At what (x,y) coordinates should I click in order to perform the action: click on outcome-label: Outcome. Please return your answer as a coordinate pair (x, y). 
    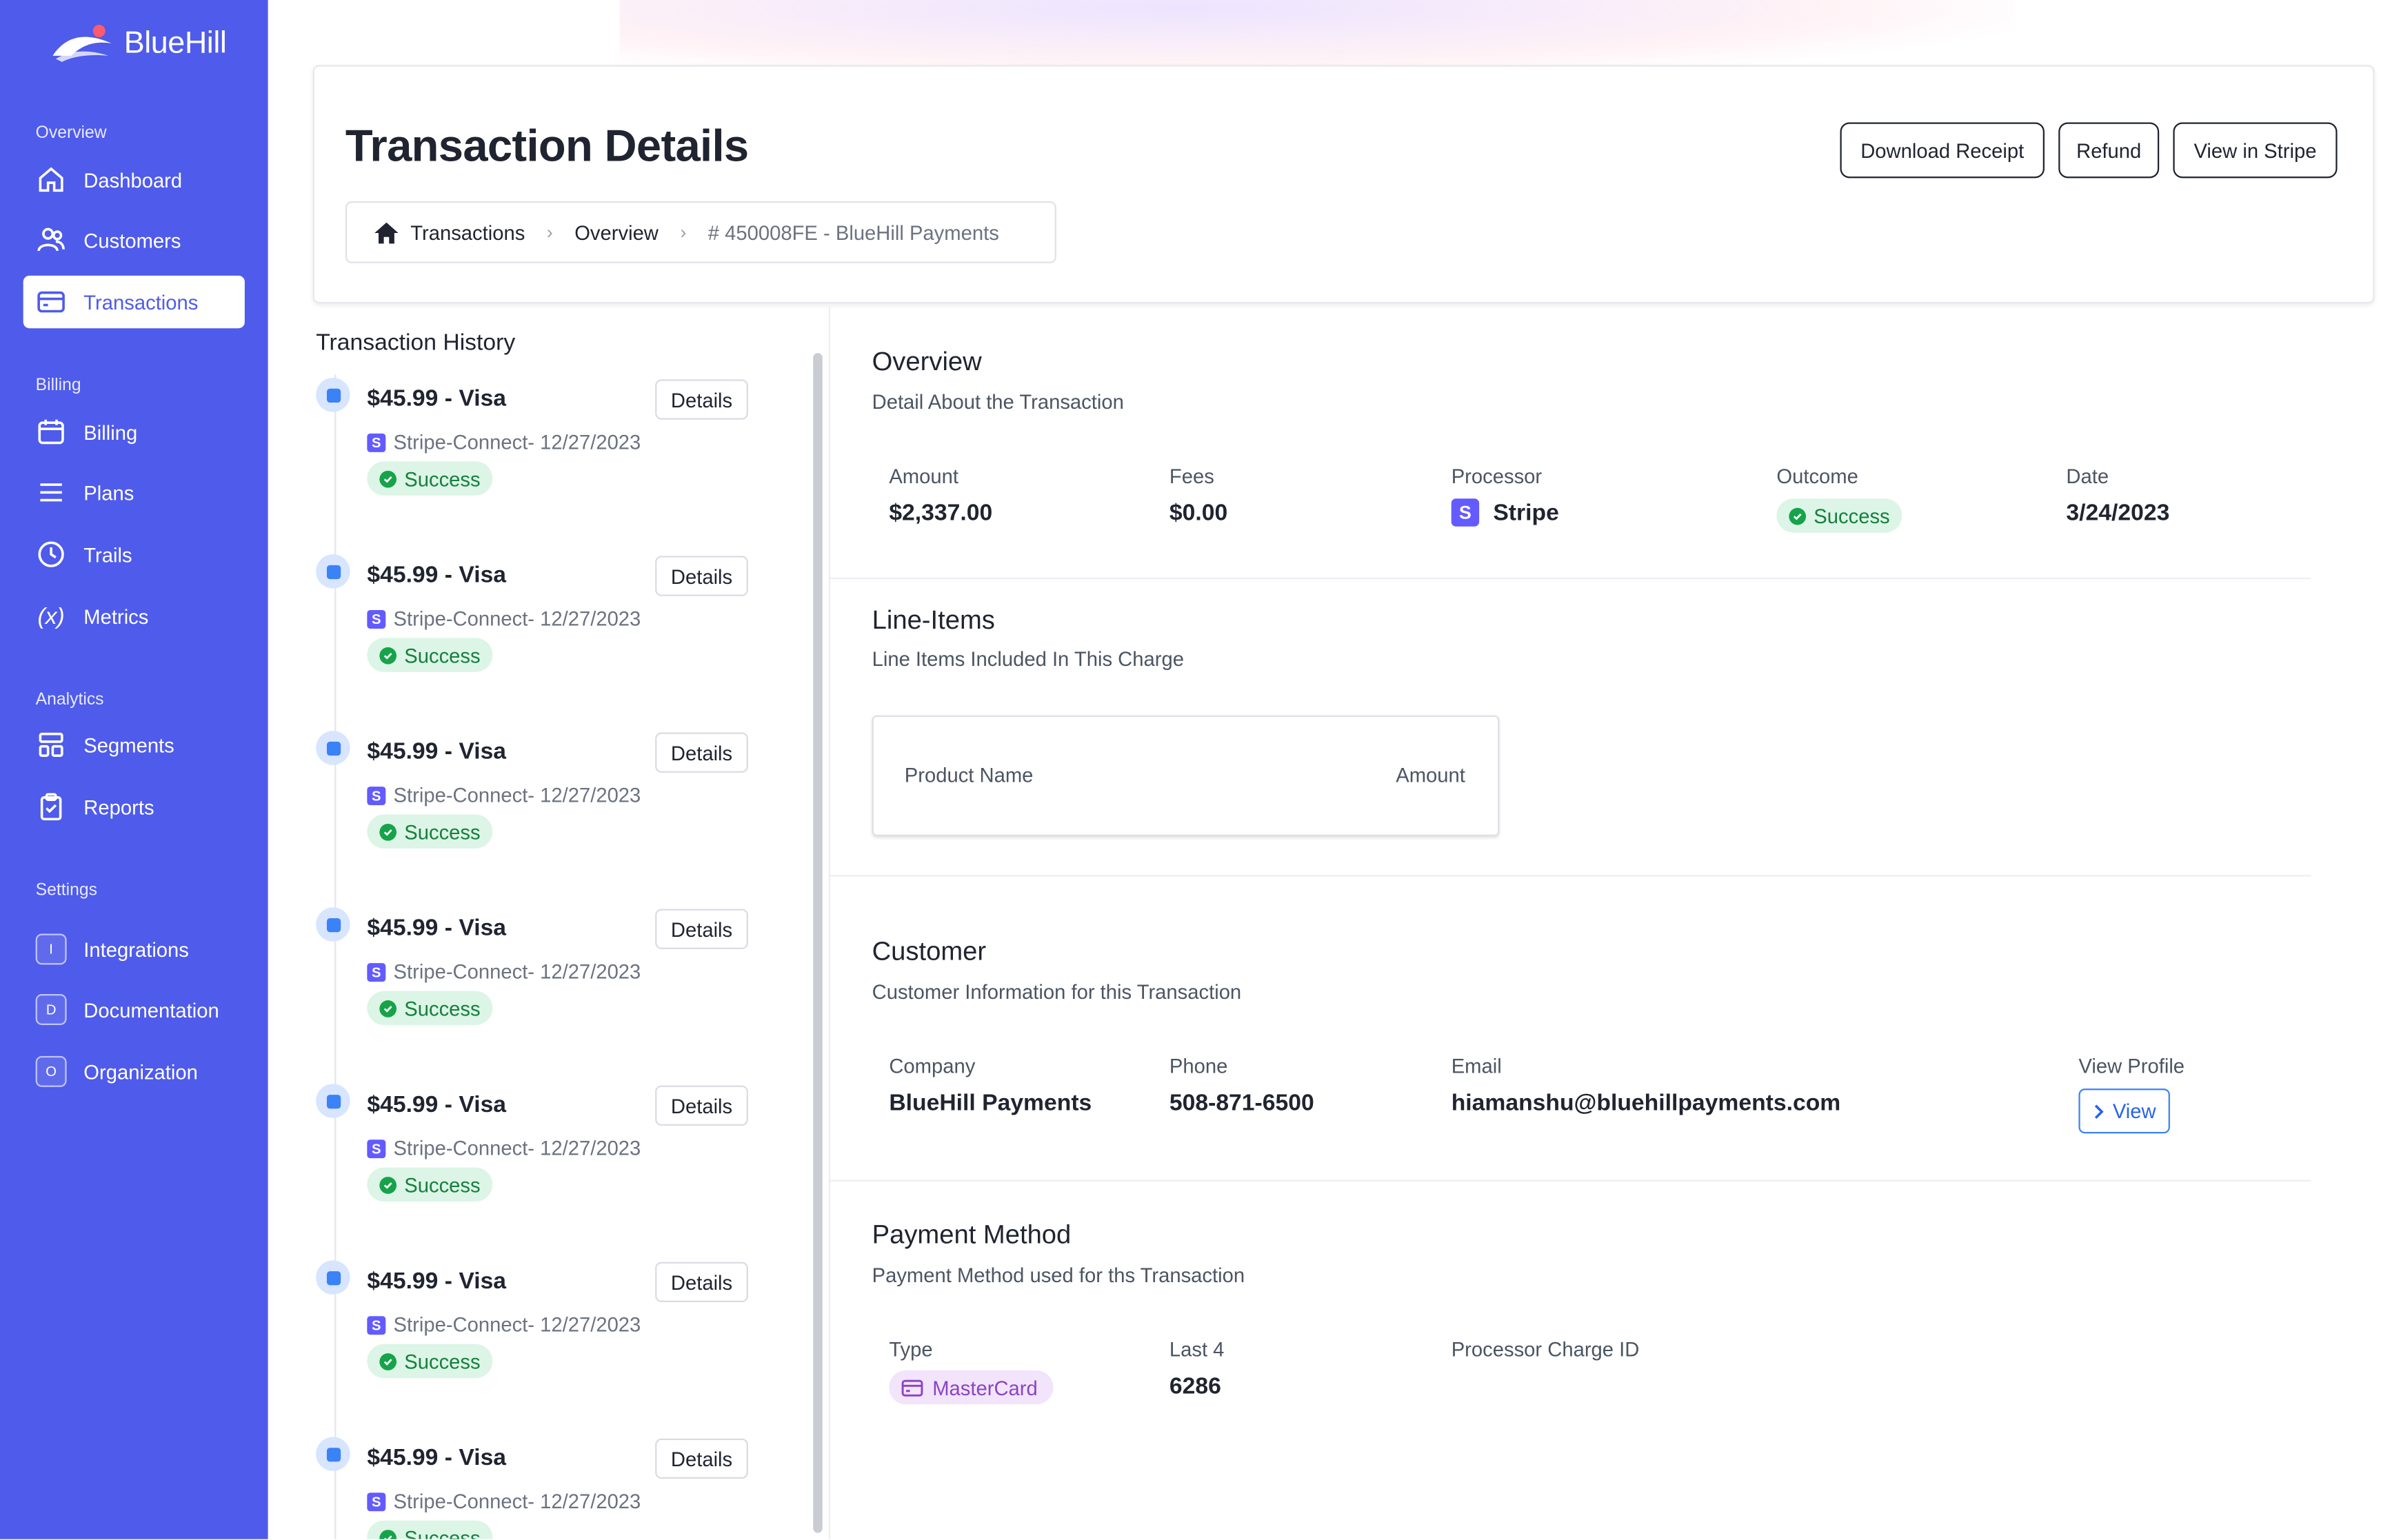
    Looking at the image, I should click on (1817, 476).